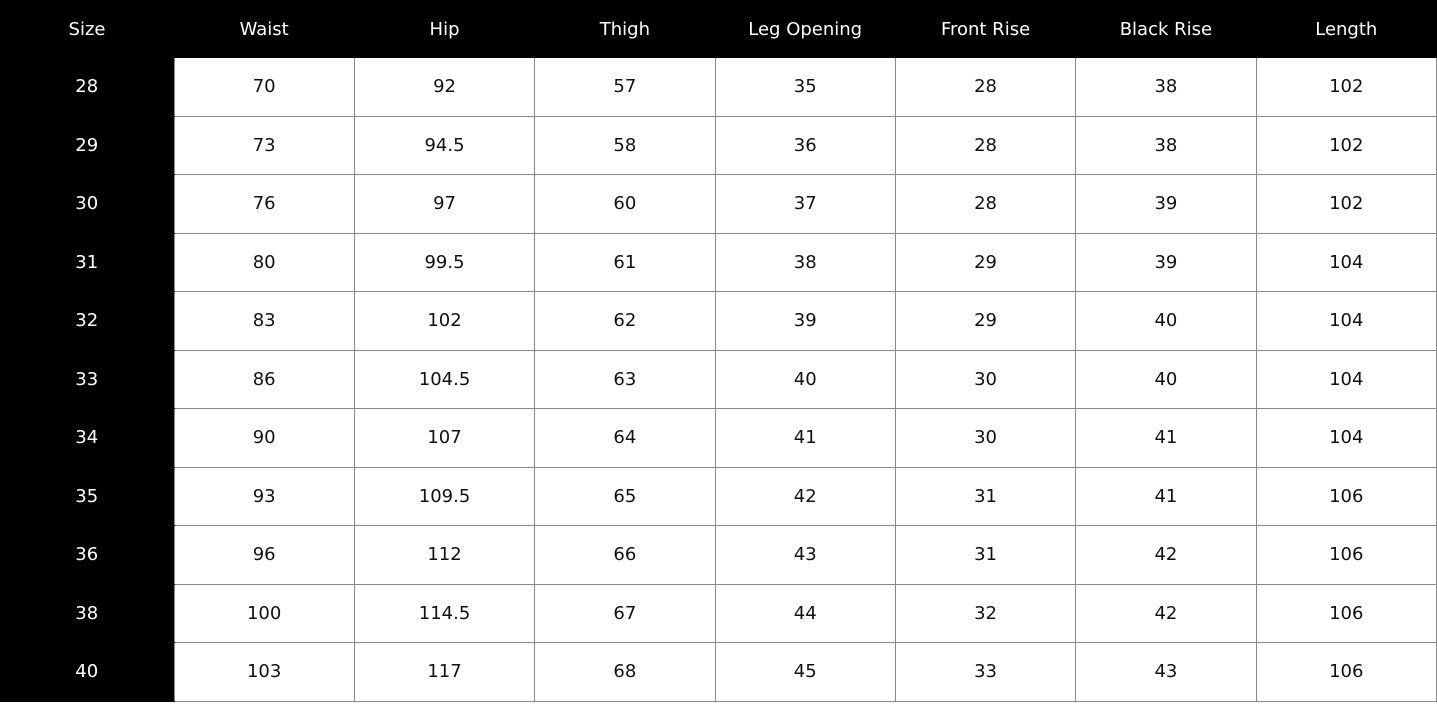  Describe the element at coordinates (985, 613) in the screenshot. I see `table-cell: 32` at that location.